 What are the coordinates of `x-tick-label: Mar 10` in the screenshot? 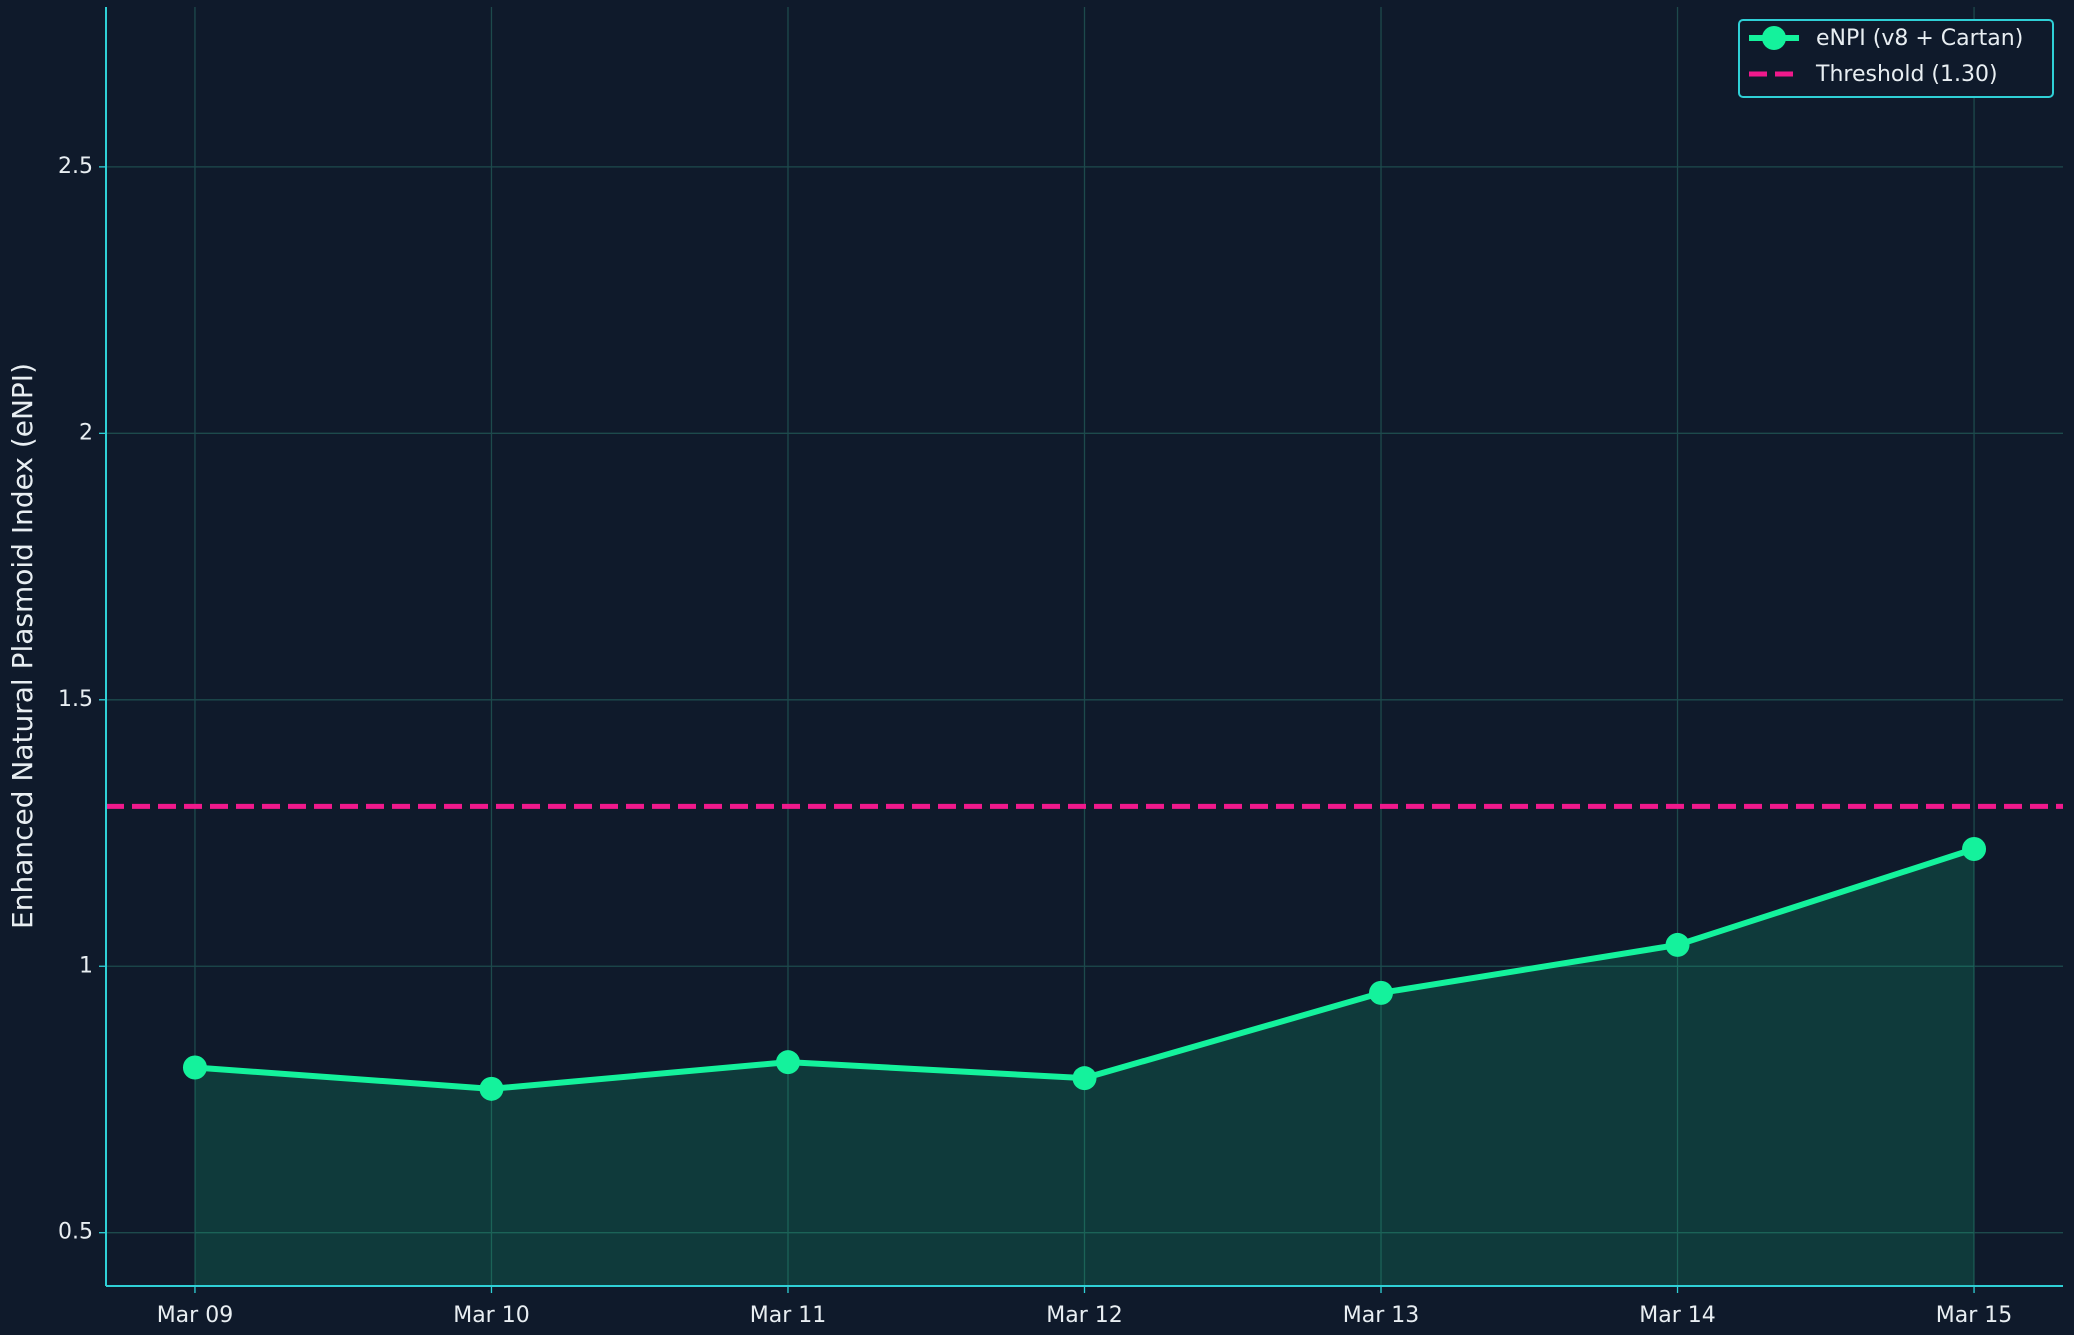 It's located at (491, 1315).